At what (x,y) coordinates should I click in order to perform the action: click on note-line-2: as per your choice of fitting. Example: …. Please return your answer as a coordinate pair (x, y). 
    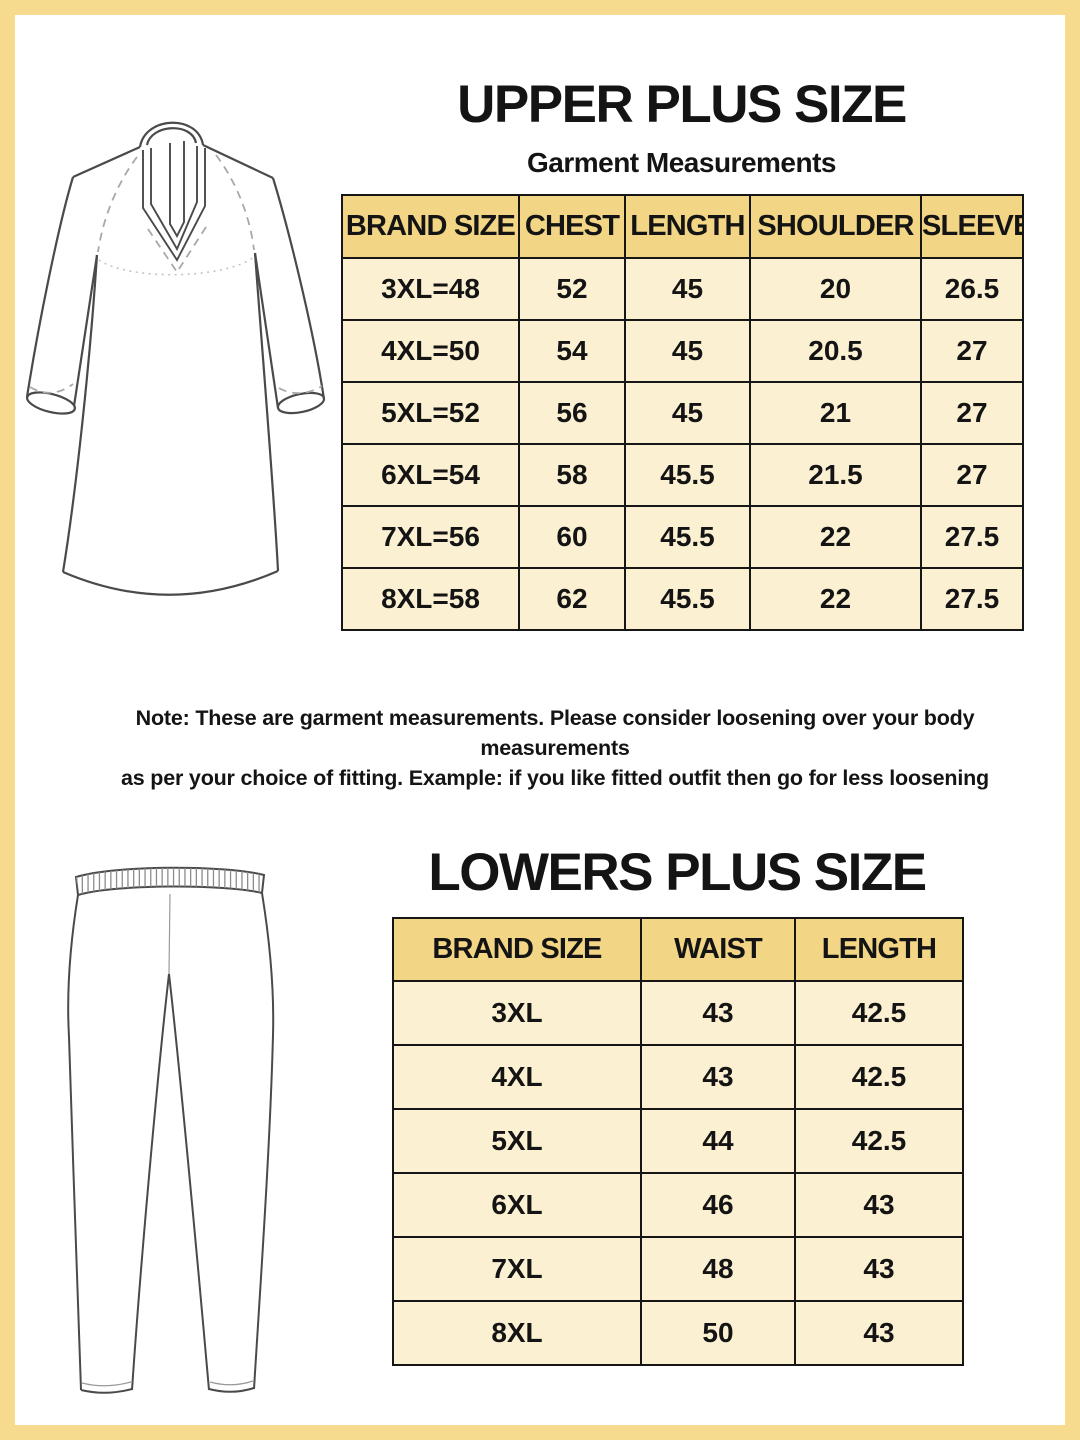
    Looking at the image, I should click on (555, 778).